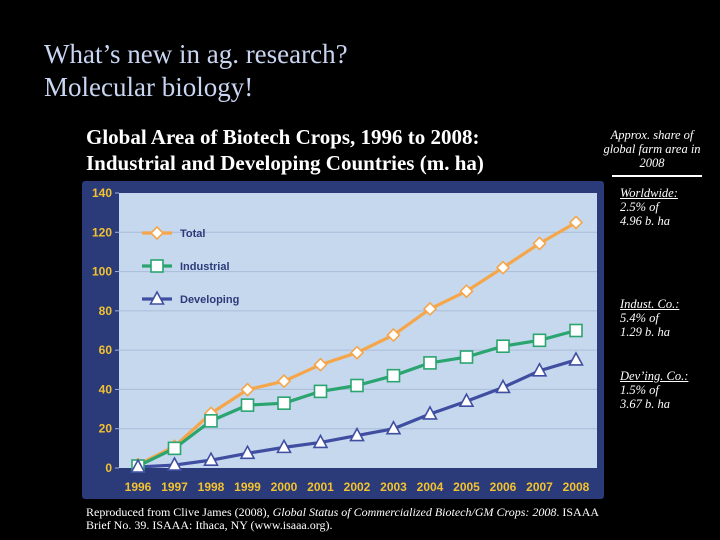  I want to click on x-tick-label: 2004, so click(430, 487).